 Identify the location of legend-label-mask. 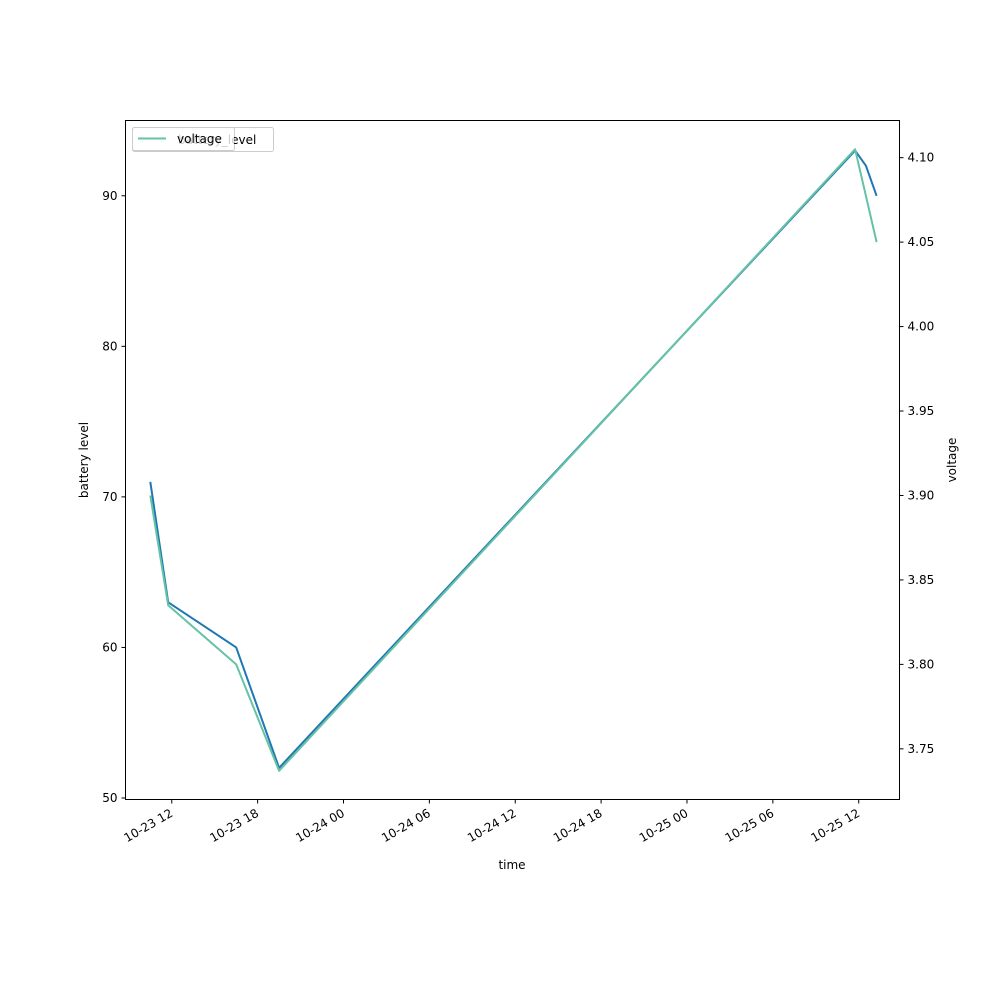
(205, 139).